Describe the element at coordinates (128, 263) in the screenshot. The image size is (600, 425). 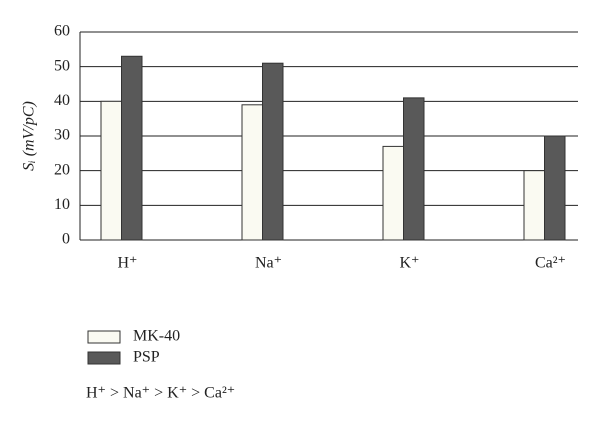
I see `x-tick-label: H⁺` at that location.